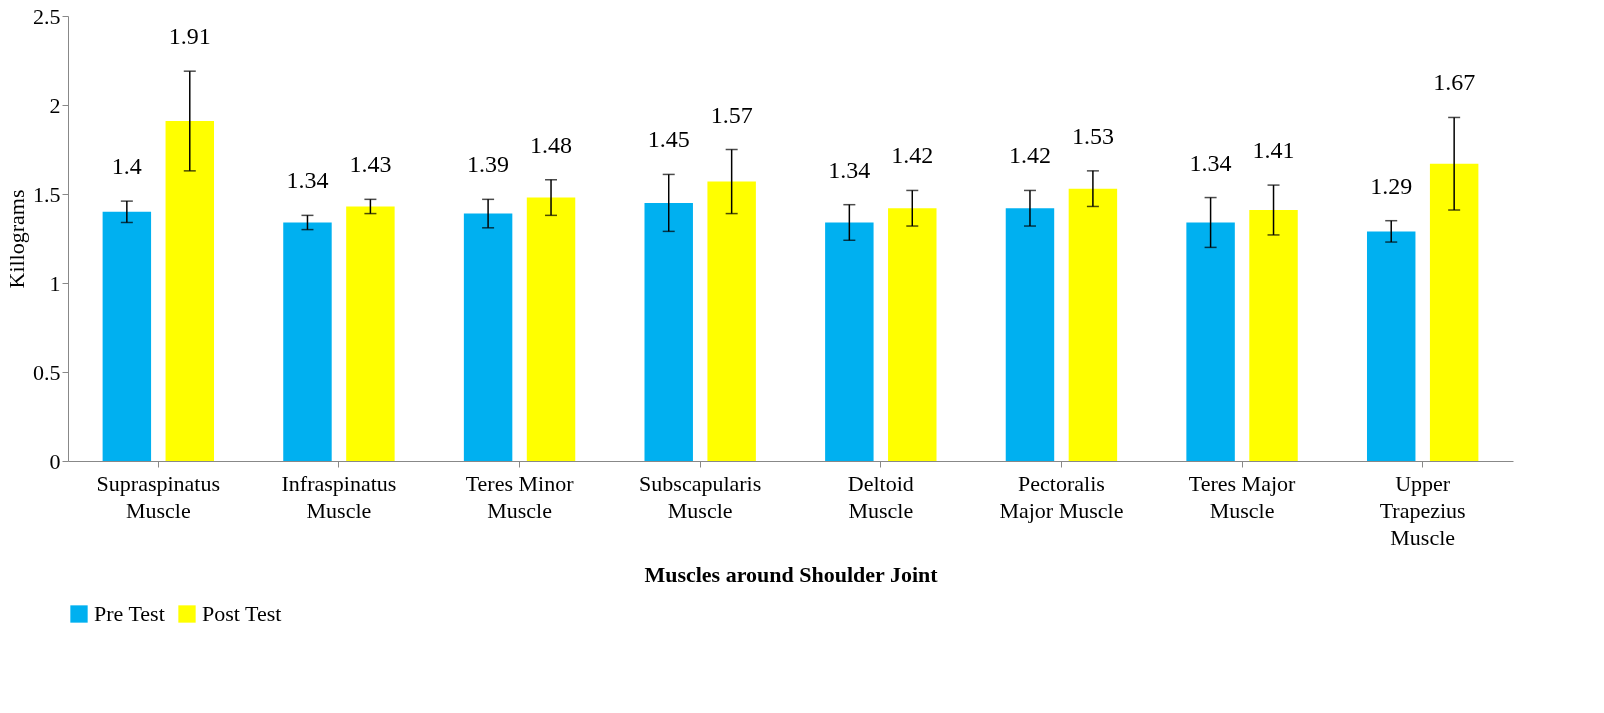 This screenshot has height=713, width=1604. I want to click on y-axis-title: Killograms, so click(16, 239).